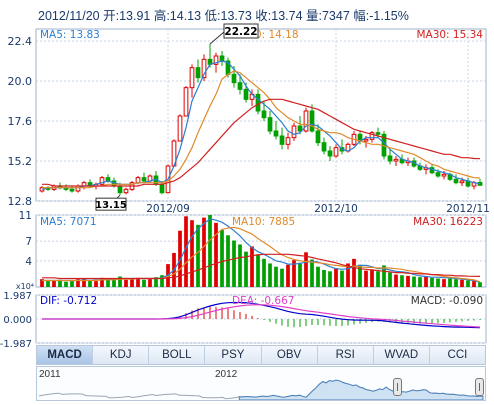  Describe the element at coordinates (233, 355) in the screenshot. I see `tab-psy: PSY` at that location.